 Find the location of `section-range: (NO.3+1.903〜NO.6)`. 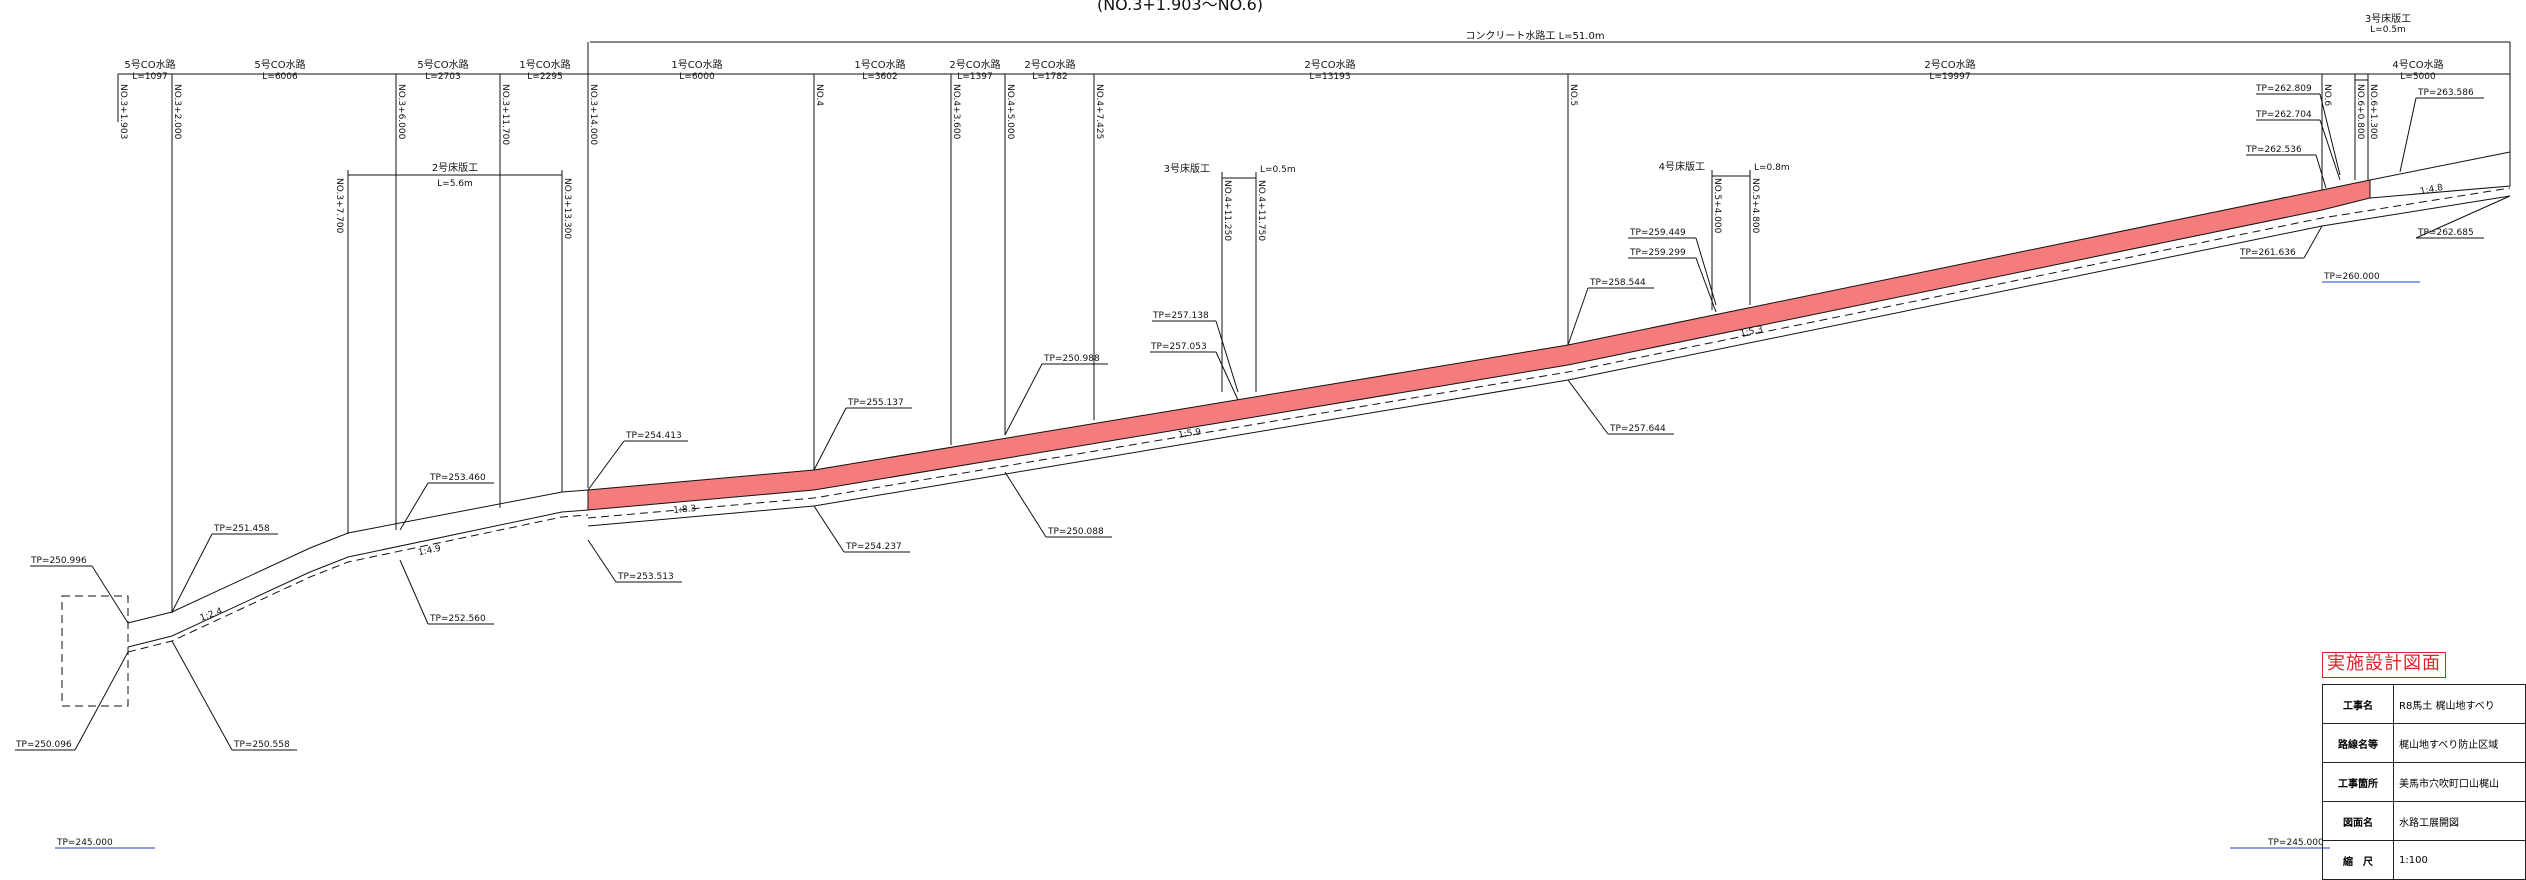

section-range: (NO.3+1.903〜NO.6) is located at coordinates (1180, 7).